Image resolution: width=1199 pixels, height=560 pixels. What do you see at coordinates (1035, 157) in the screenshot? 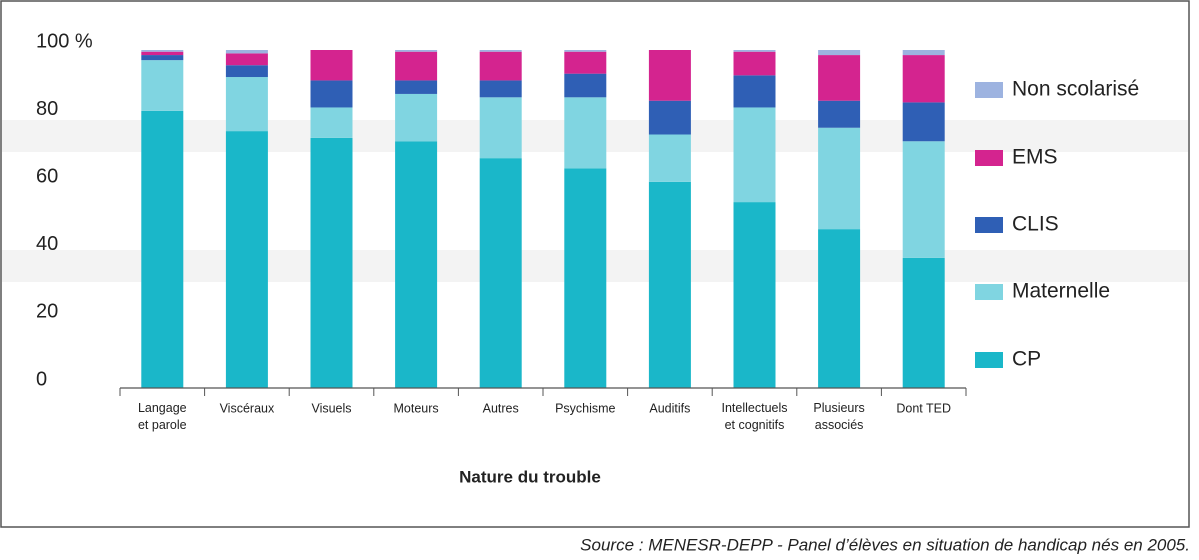
I see `legend-label: EMS` at bounding box center [1035, 157].